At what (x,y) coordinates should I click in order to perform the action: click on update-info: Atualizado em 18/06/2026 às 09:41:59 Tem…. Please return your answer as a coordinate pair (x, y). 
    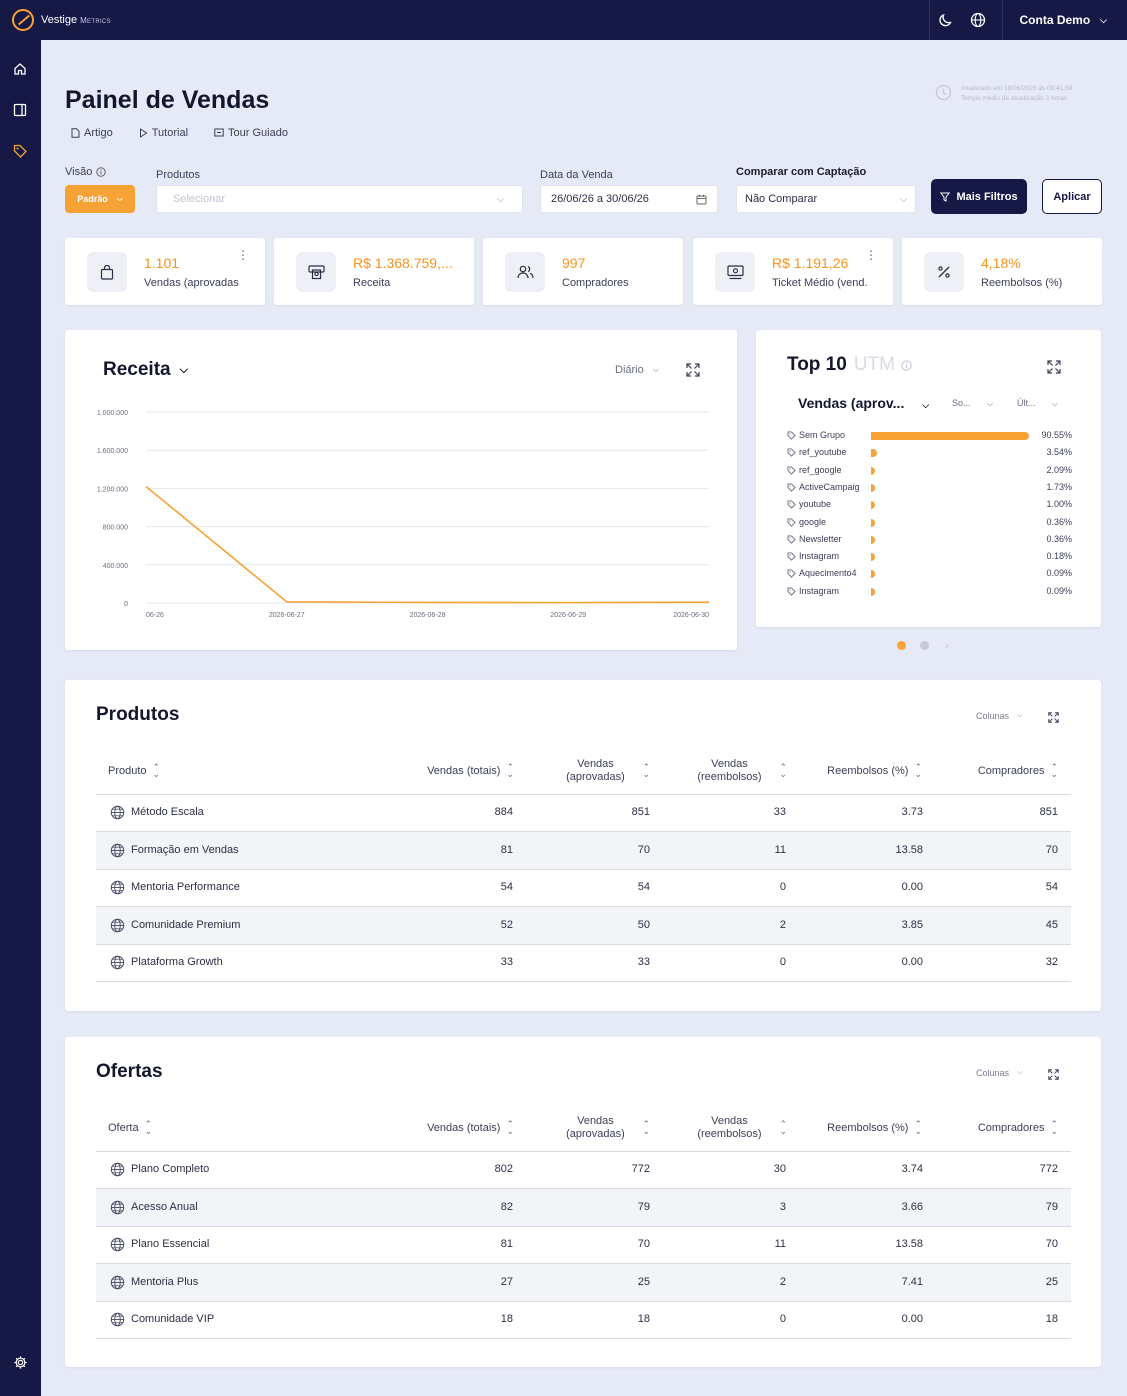
    Looking at the image, I should click on (1003, 94).